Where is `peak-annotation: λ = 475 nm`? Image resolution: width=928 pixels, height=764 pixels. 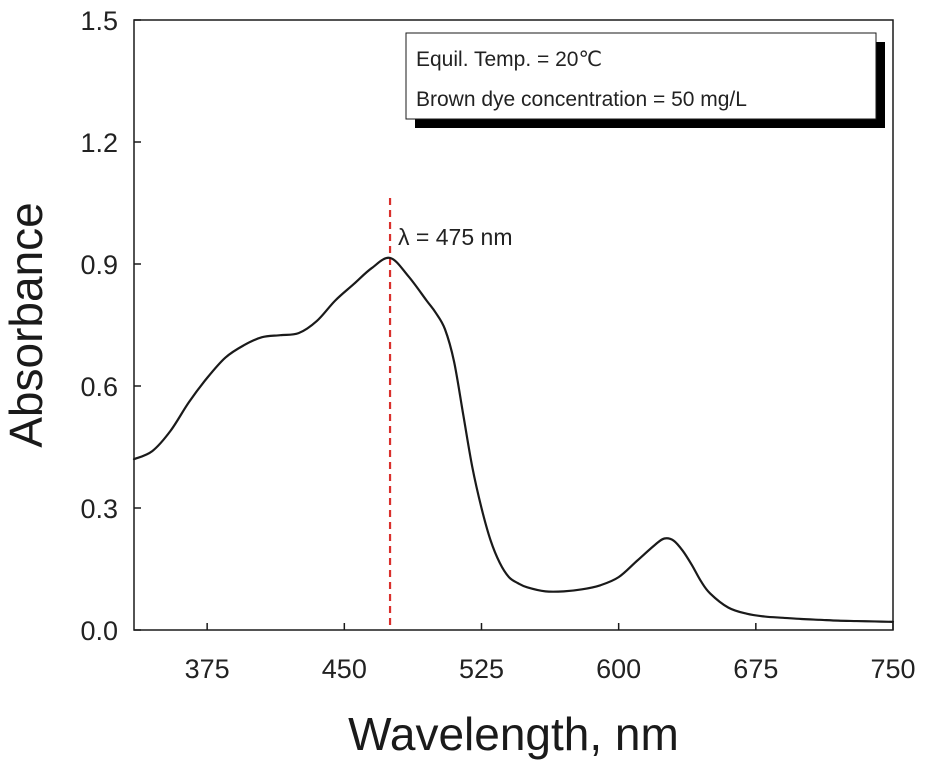
peak-annotation: λ = 475 nm is located at coordinates (450, 414).